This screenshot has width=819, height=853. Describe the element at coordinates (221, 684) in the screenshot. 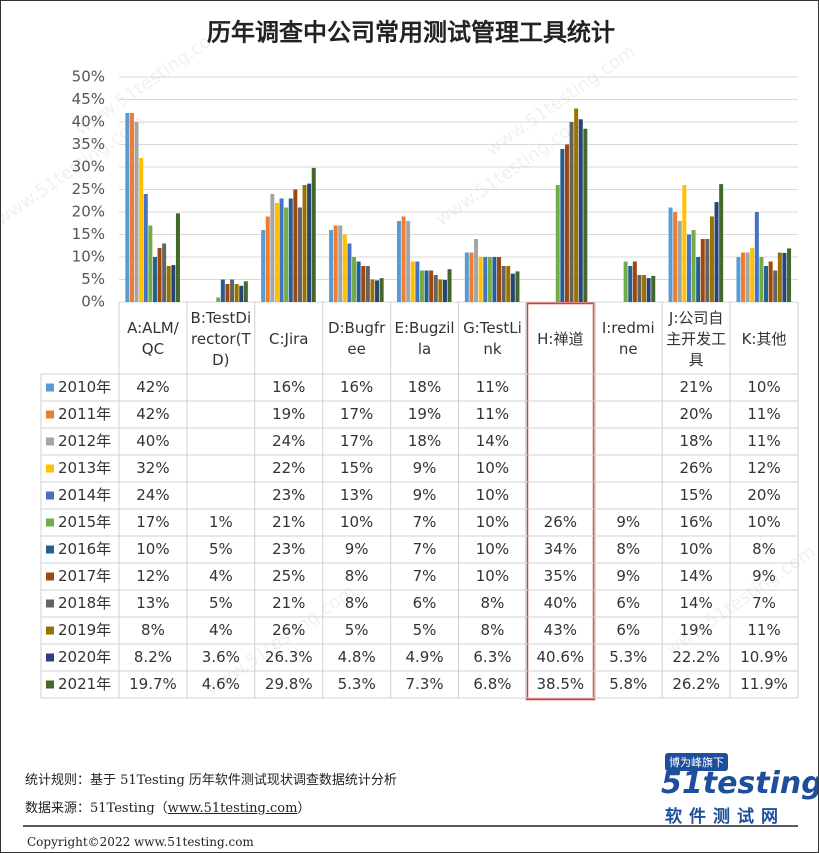

I see `cell-value: 4.6%` at that location.